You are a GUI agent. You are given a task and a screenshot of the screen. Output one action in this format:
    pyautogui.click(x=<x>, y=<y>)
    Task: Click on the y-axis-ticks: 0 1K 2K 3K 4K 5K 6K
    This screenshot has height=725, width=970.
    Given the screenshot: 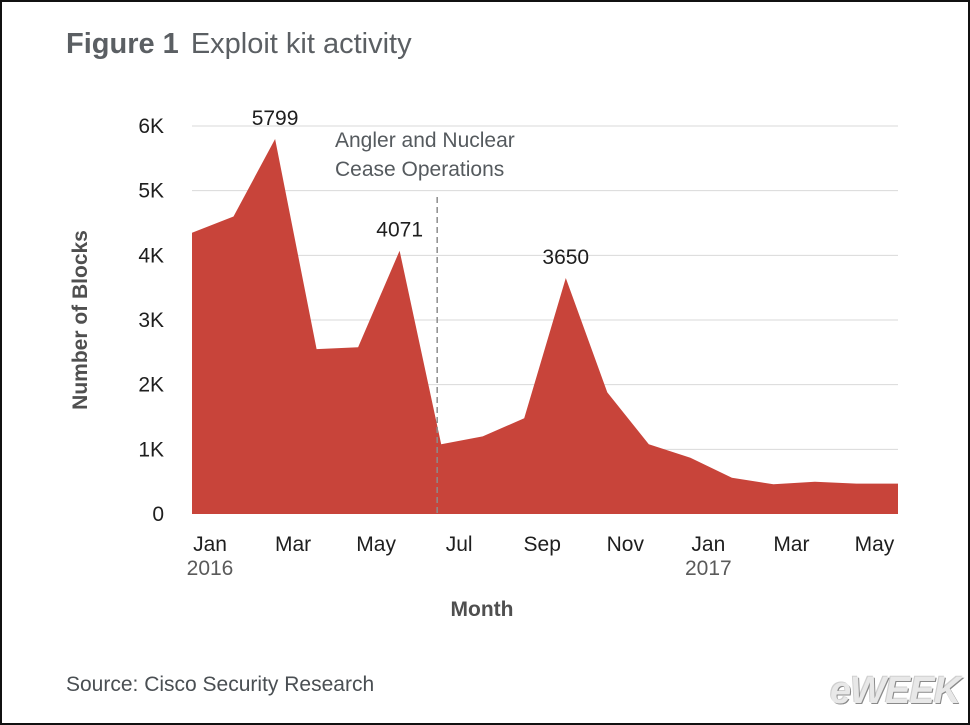 What is the action you would take?
    pyautogui.click(x=151, y=320)
    